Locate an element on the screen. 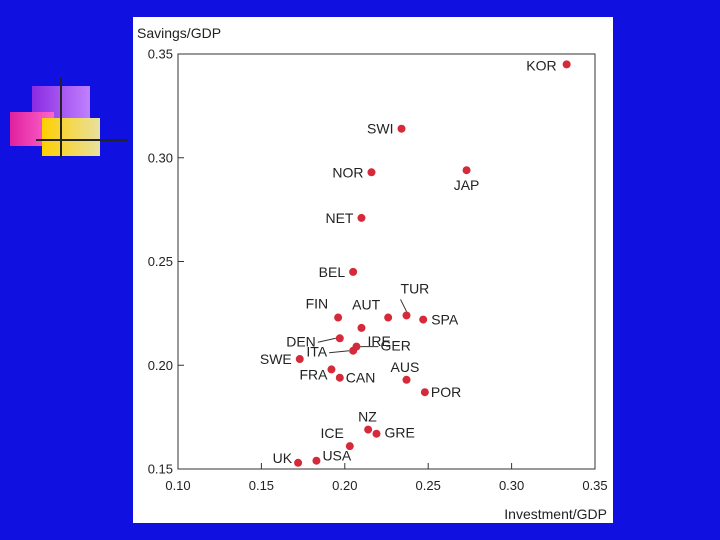 The width and height of the screenshot is (720, 540). y-tick-label: 0.20 is located at coordinates (160, 365).